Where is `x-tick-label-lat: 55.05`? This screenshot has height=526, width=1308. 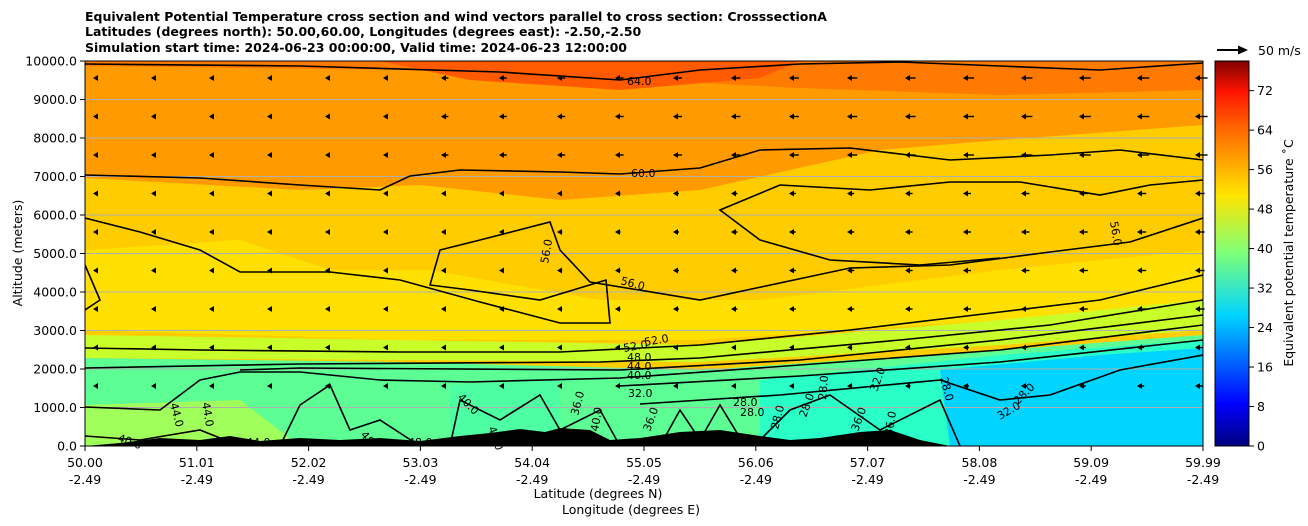
x-tick-label-lat: 55.05 is located at coordinates (644, 462).